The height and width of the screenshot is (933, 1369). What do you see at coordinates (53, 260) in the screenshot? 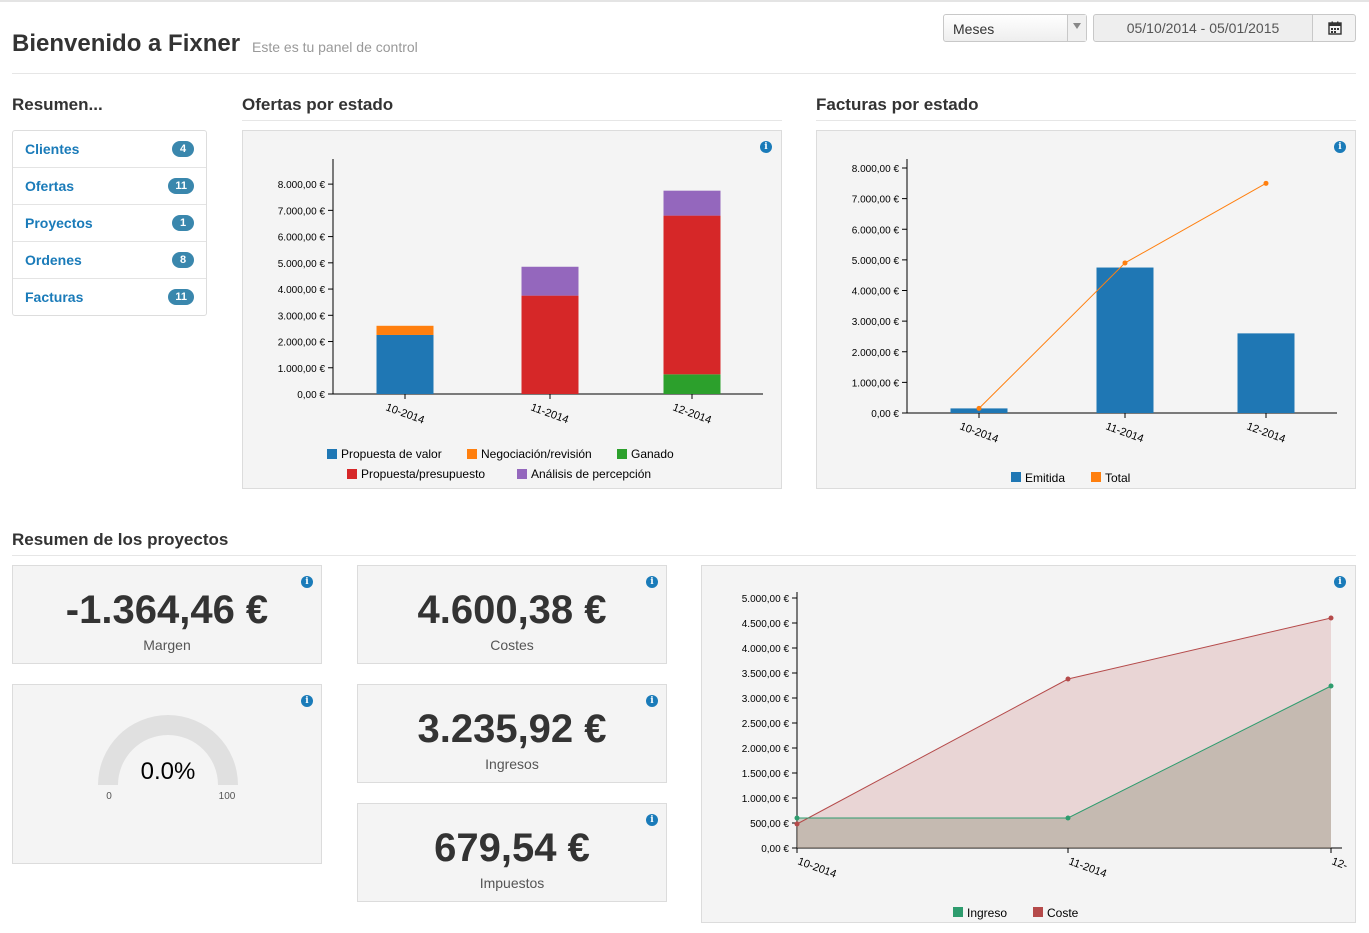
I see `summary-item-label: Ordenes` at bounding box center [53, 260].